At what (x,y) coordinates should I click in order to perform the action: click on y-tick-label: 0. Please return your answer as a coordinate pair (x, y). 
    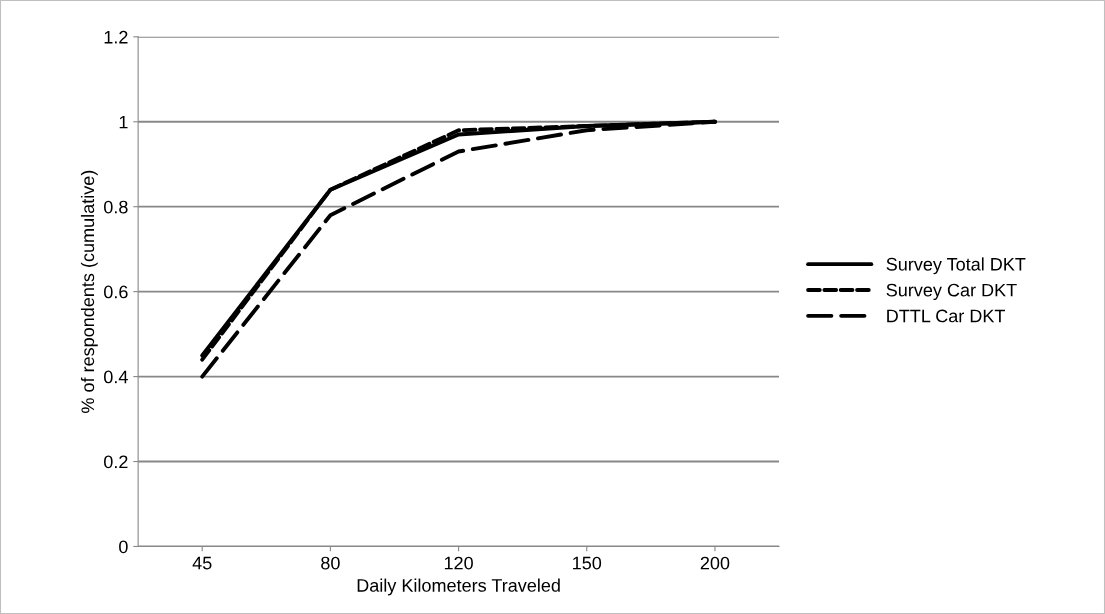
    Looking at the image, I should click on (123, 547).